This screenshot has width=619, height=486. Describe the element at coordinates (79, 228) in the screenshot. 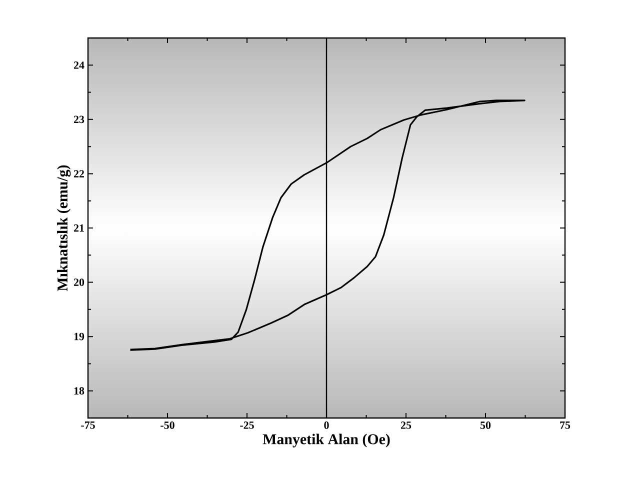

I see `y-tick-label: 21` at that location.